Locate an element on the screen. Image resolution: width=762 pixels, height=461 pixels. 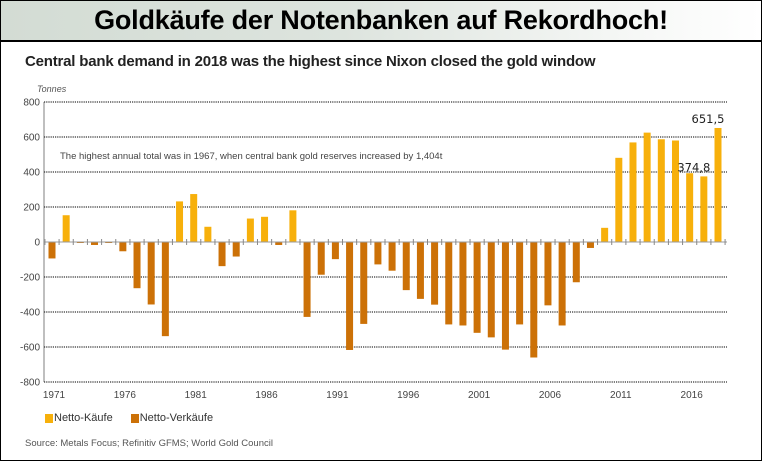
legend-label-sales: Netto-Verkäufe is located at coordinates (176, 418).